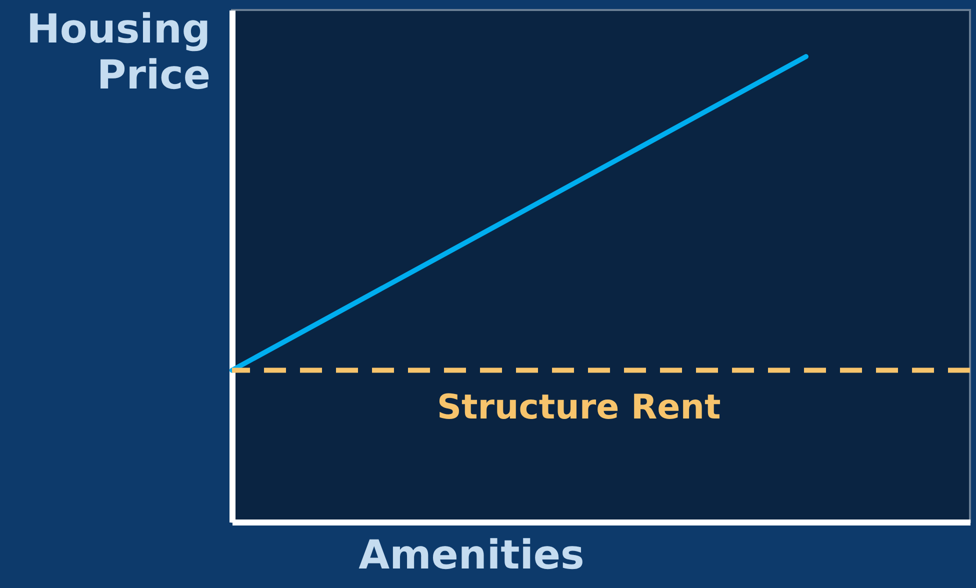 The height and width of the screenshot is (588, 976). What do you see at coordinates (579, 407) in the screenshot?
I see `ref-line-label: Structure Rent` at bounding box center [579, 407].